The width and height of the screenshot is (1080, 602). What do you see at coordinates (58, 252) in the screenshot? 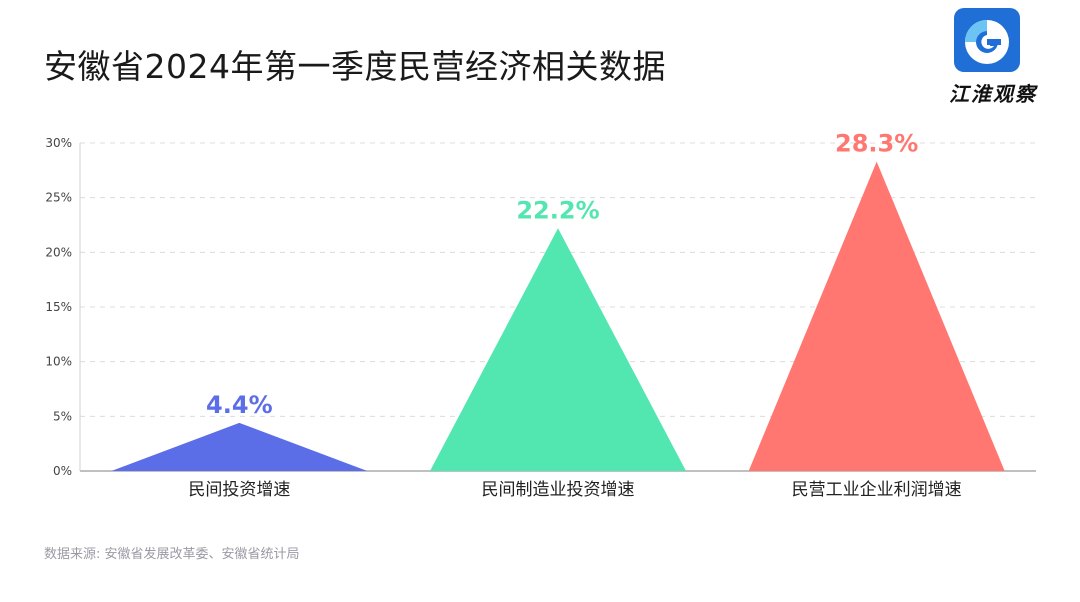
I see `y-tick-label: 20%` at bounding box center [58, 252].